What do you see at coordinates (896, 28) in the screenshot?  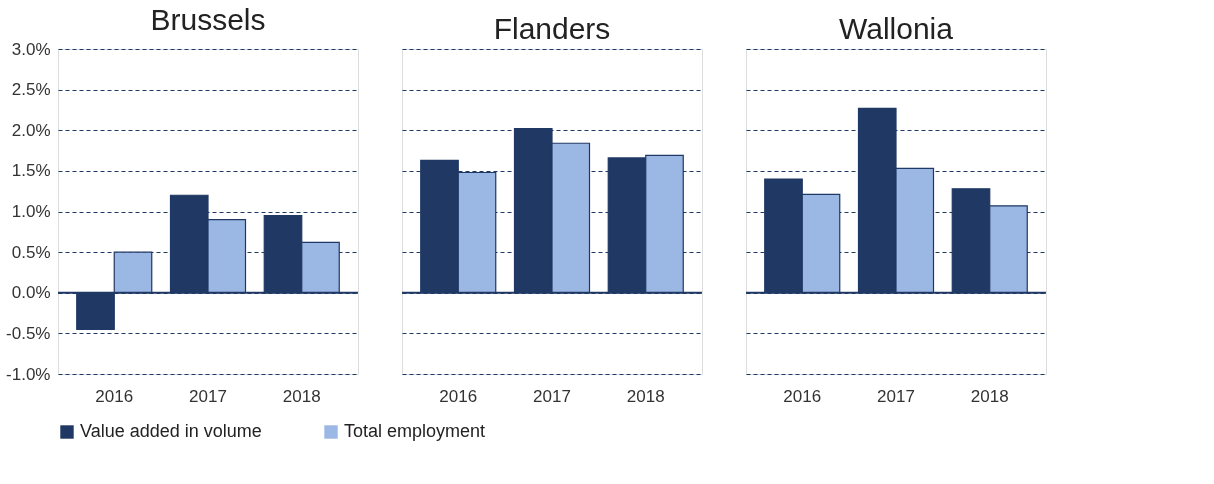 I see `chart-title: Wallonia` at bounding box center [896, 28].